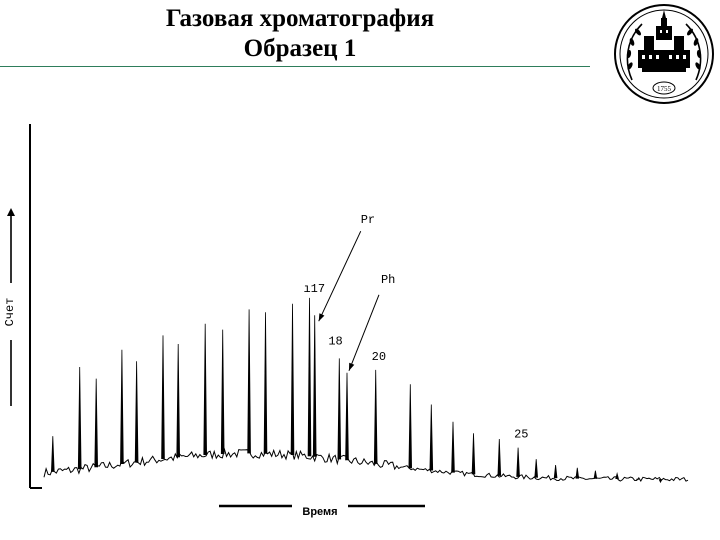  What do you see at coordinates (314, 289) in the screenshot?
I see `annotation-17: ı17` at bounding box center [314, 289].